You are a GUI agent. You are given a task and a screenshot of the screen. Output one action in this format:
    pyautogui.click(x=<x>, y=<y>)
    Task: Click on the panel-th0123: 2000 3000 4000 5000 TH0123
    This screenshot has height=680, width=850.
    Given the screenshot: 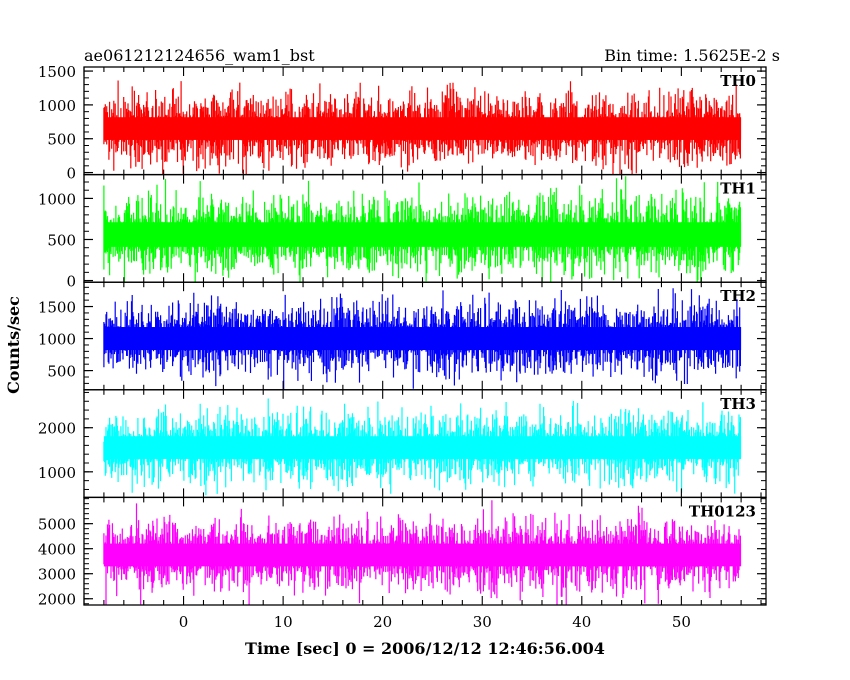 What is the action you would take?
    pyautogui.click(x=402, y=552)
    